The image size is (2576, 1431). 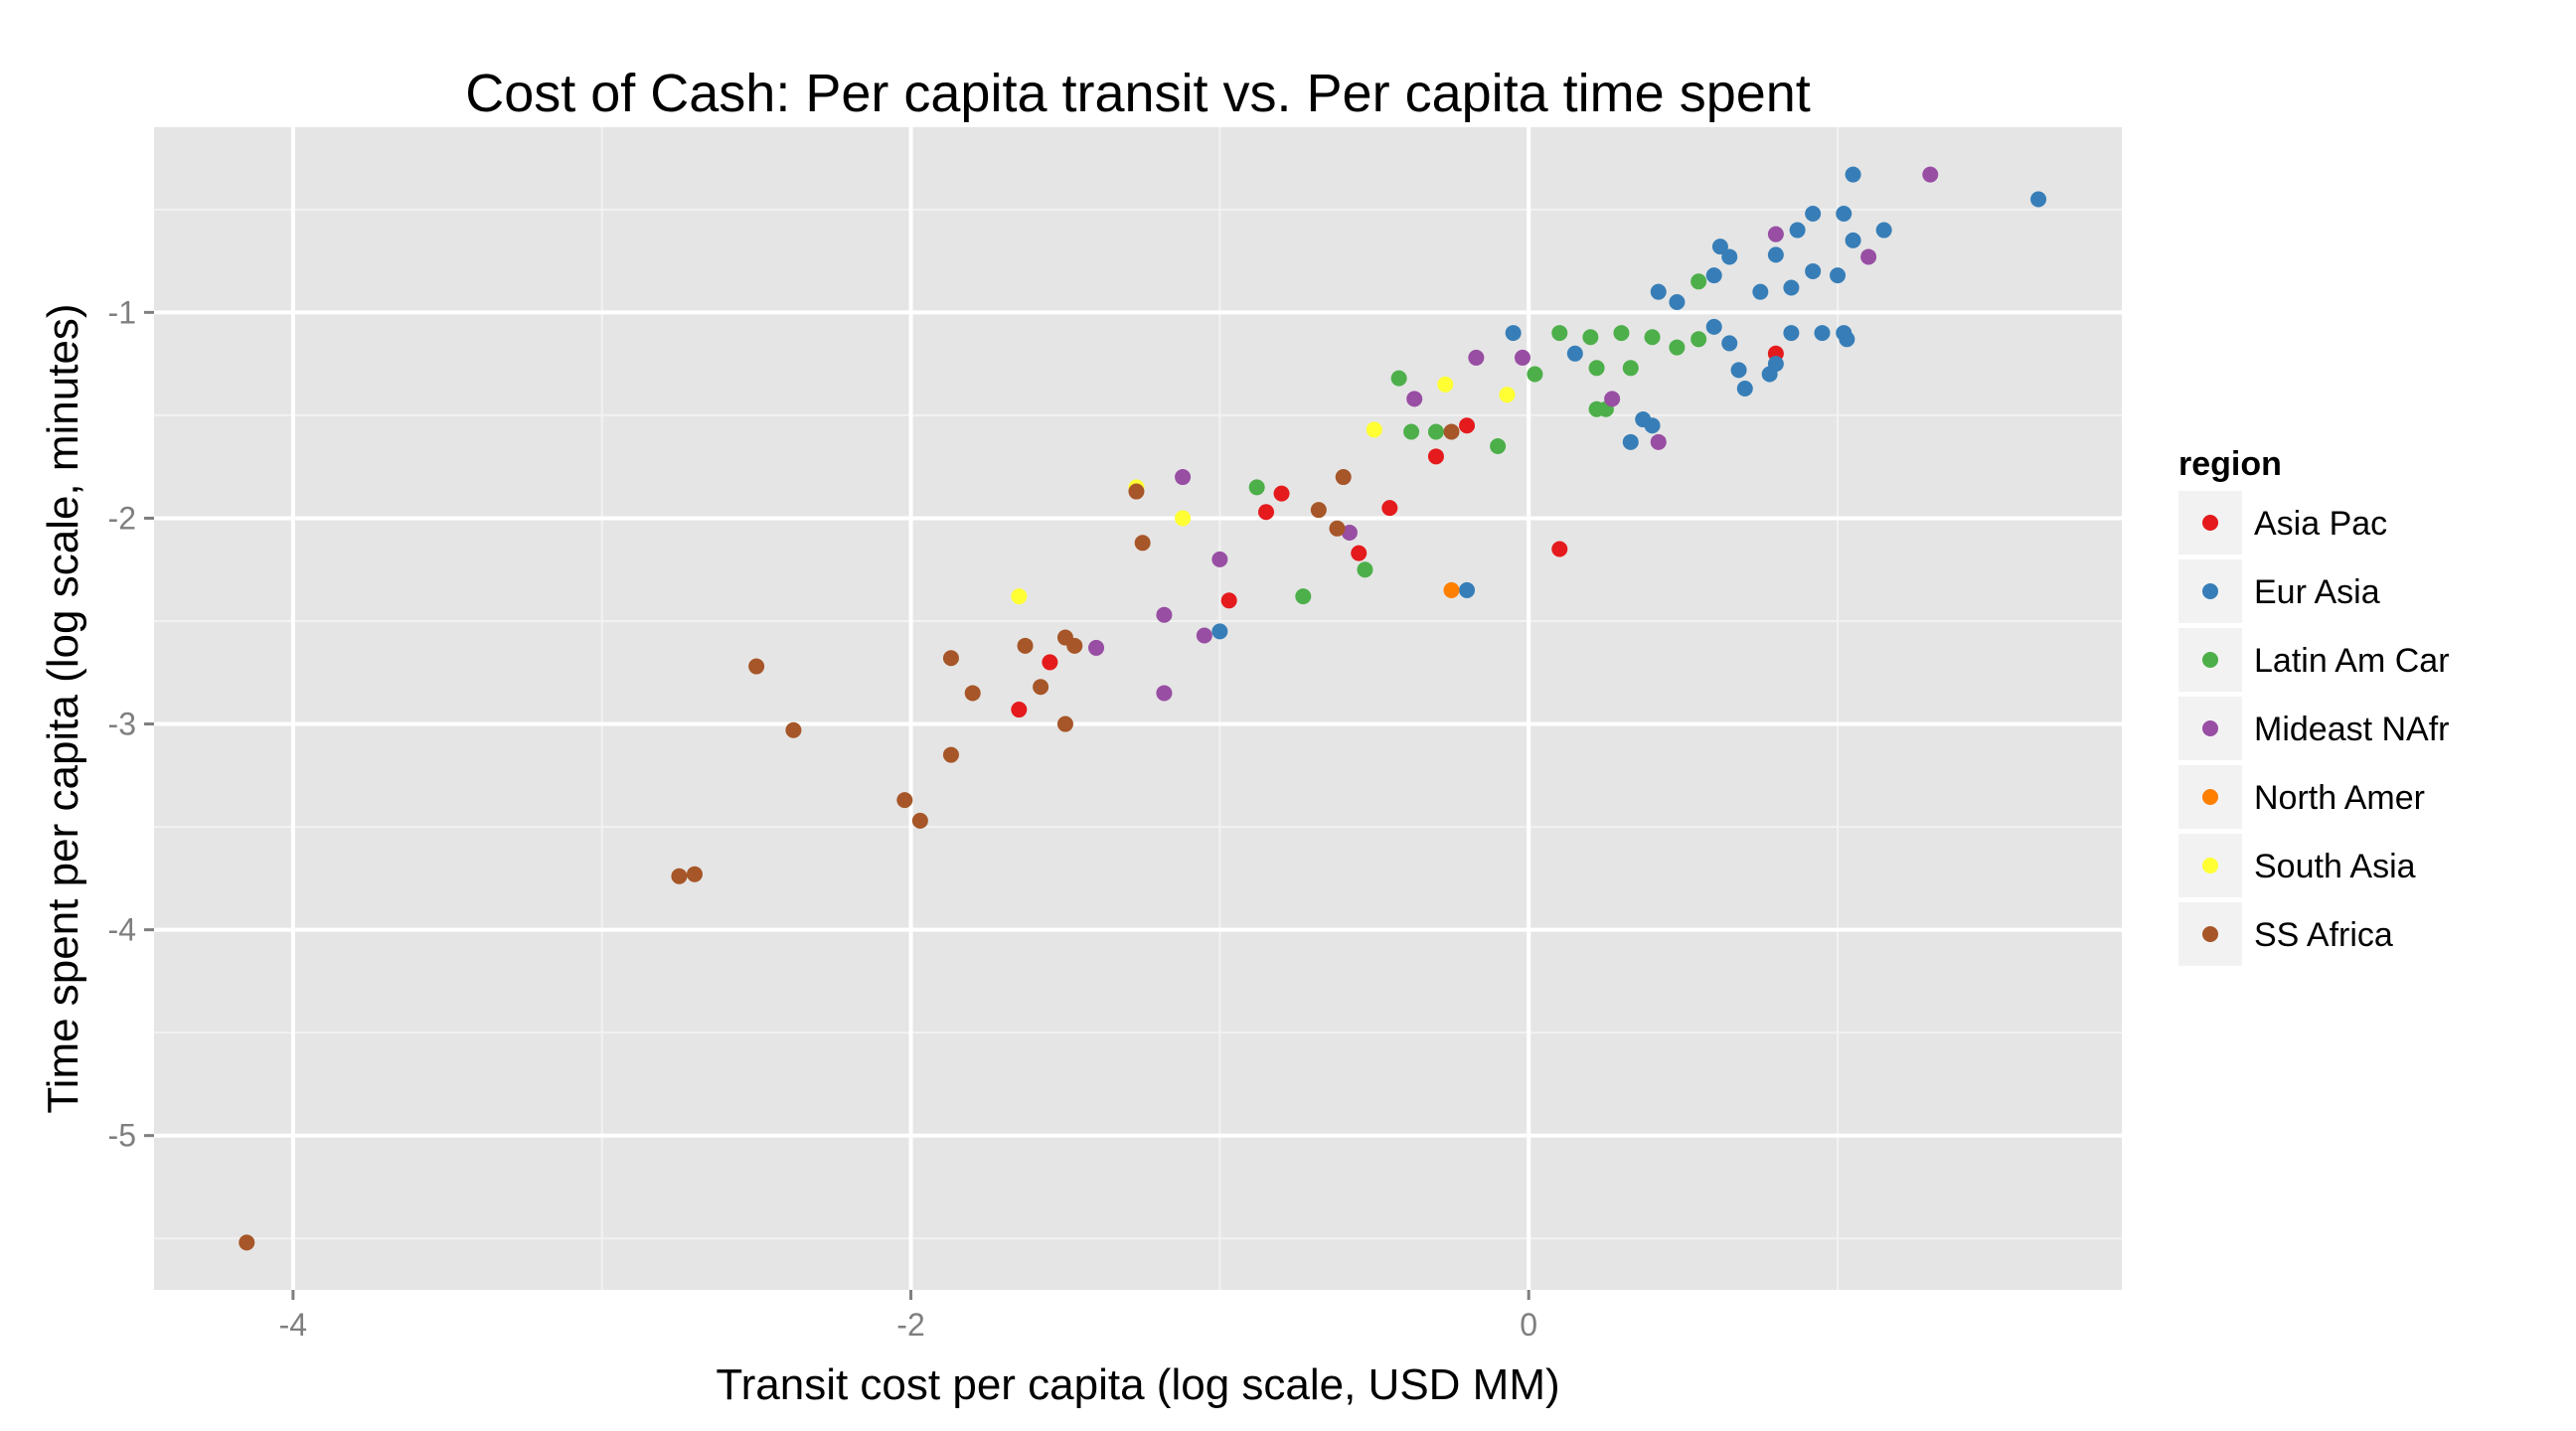 What do you see at coordinates (1528, 1325) in the screenshot?
I see `x-tick-label: 0` at bounding box center [1528, 1325].